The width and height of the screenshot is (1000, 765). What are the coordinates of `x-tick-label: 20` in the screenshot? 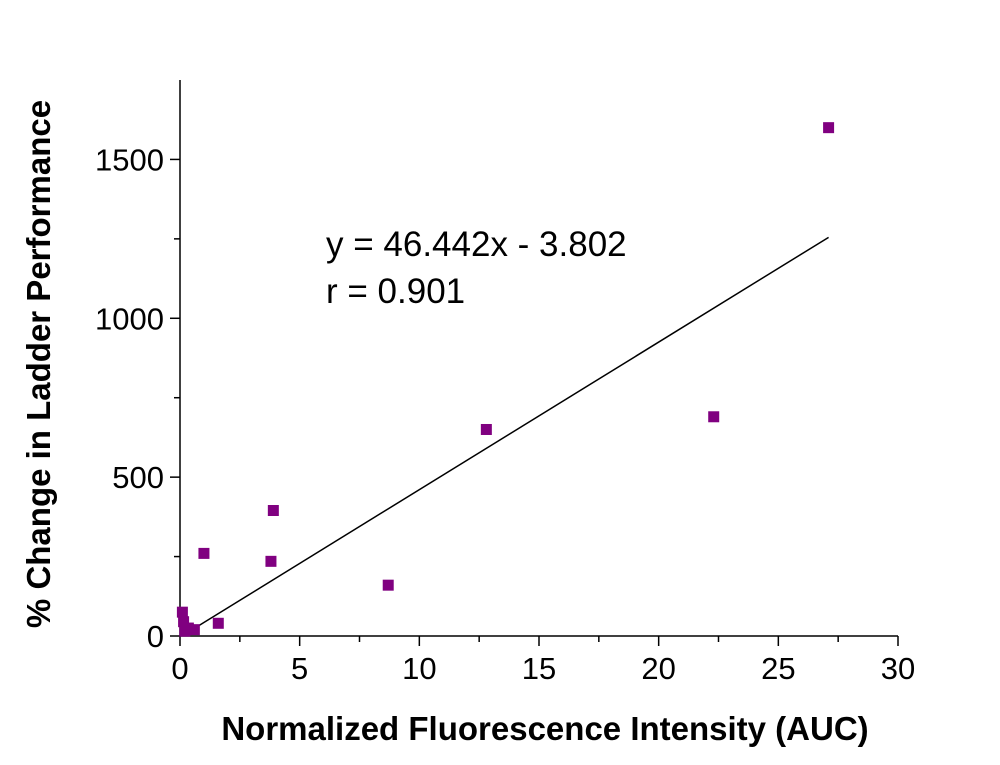 It's located at (658, 668).